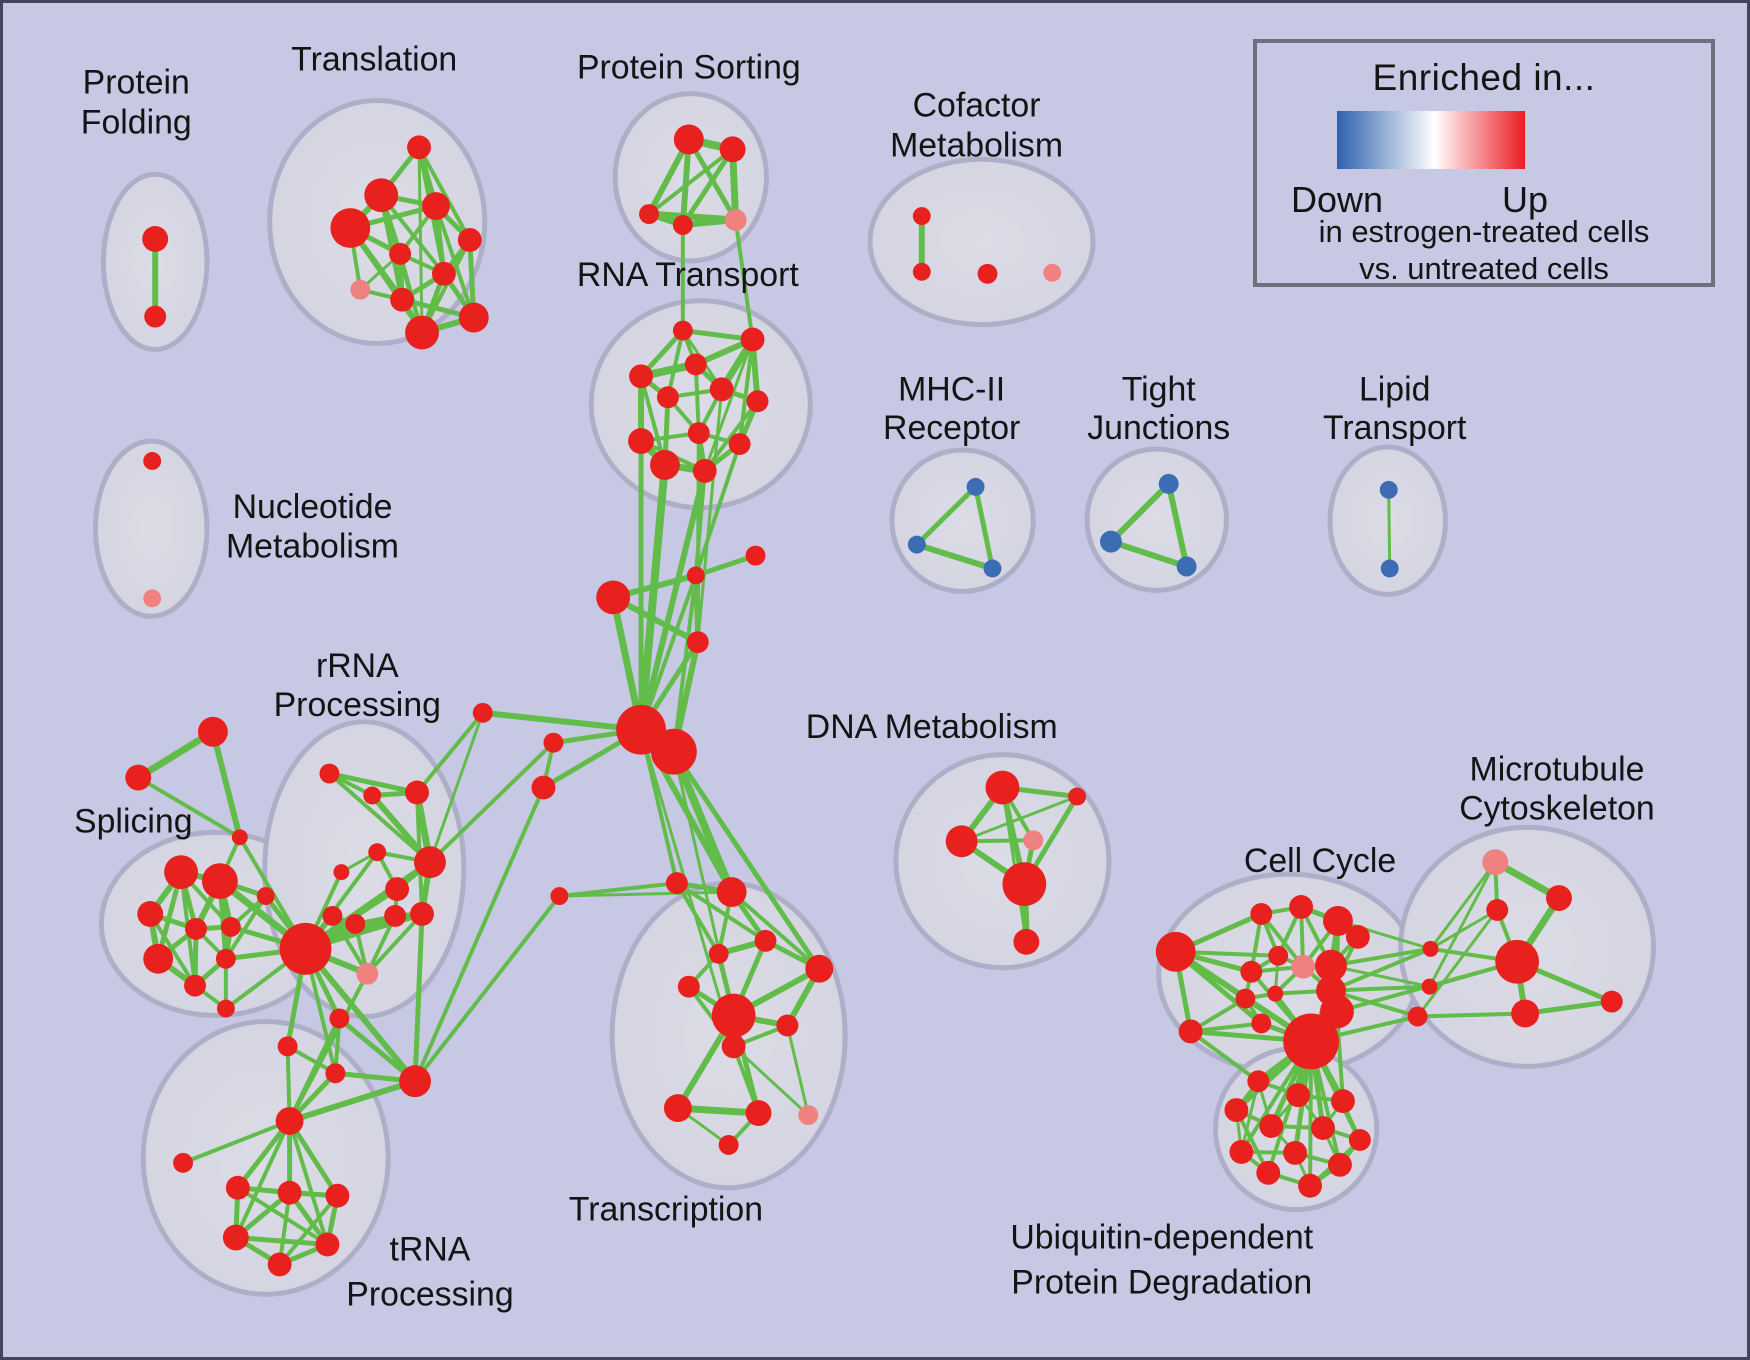  What do you see at coordinates (430, 1249) in the screenshot?
I see `cluster-label-trna-processing-line1: tRNA` at bounding box center [430, 1249].